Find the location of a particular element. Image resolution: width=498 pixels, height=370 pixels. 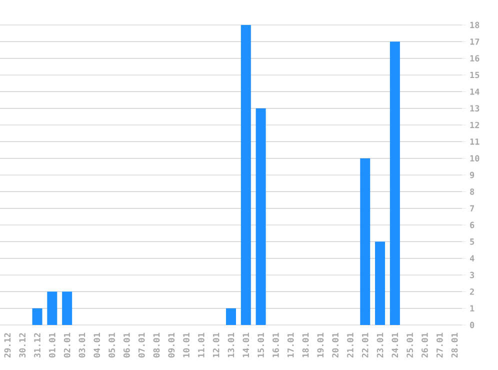

x-tick-label: 09.01 is located at coordinates (171, 345).